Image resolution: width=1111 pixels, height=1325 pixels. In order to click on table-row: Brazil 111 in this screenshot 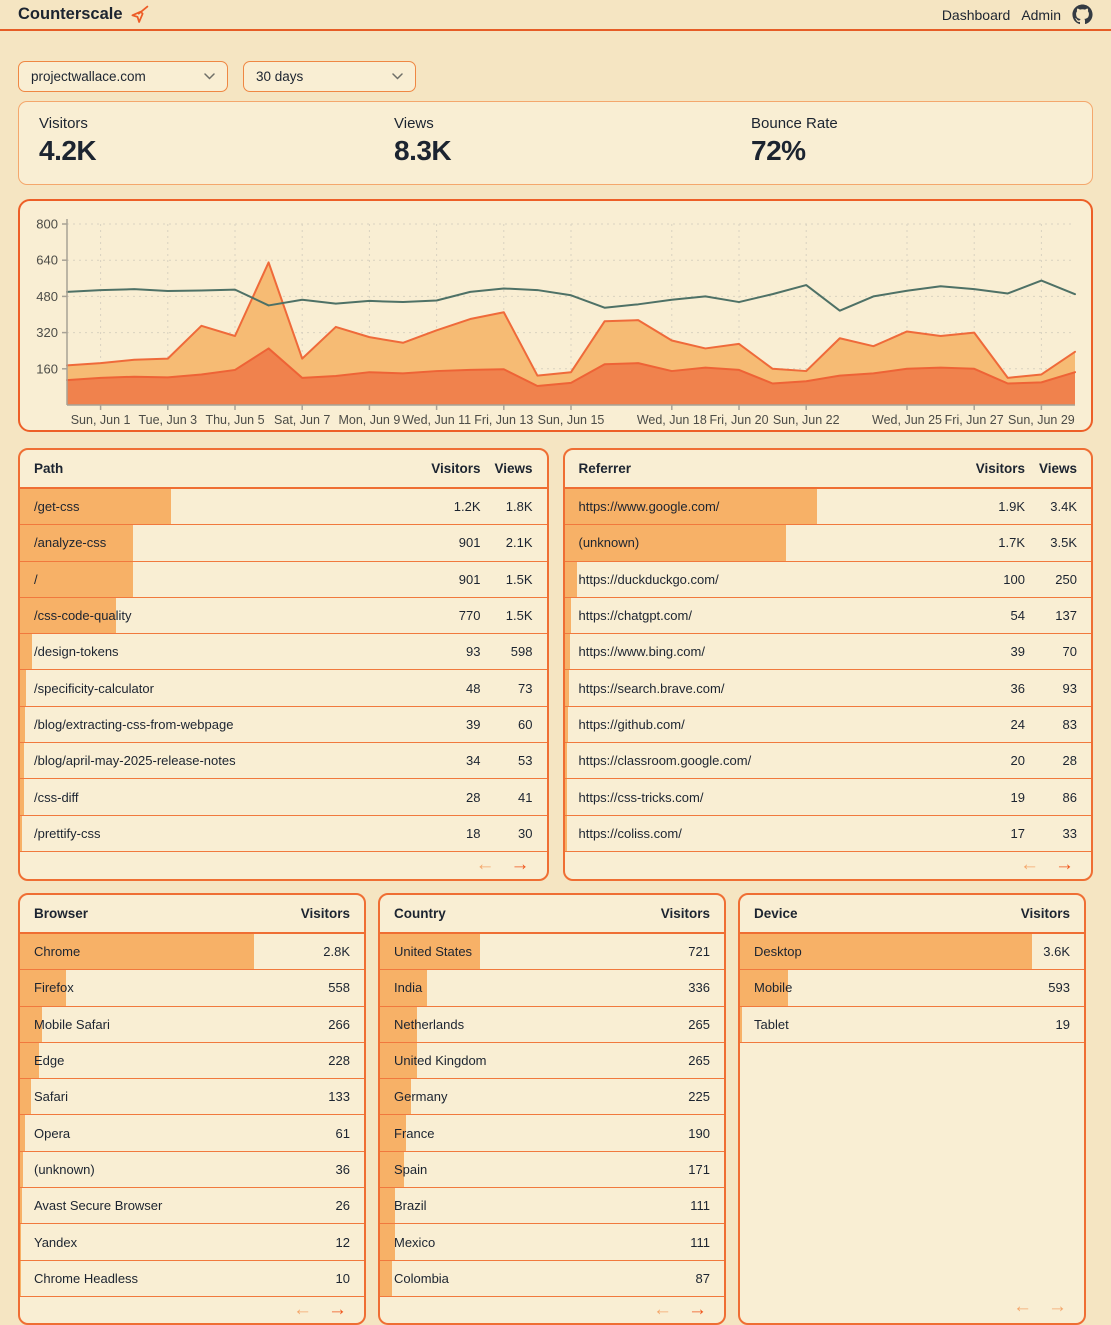, I will do `click(552, 1206)`.